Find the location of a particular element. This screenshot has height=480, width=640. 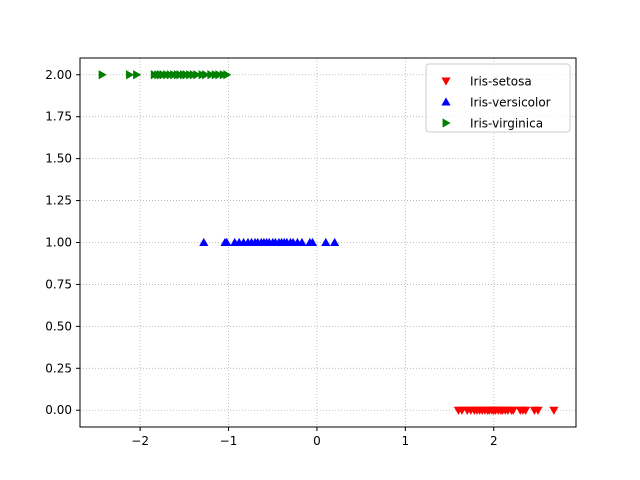

x-tick-label: 2 is located at coordinates (494, 441).